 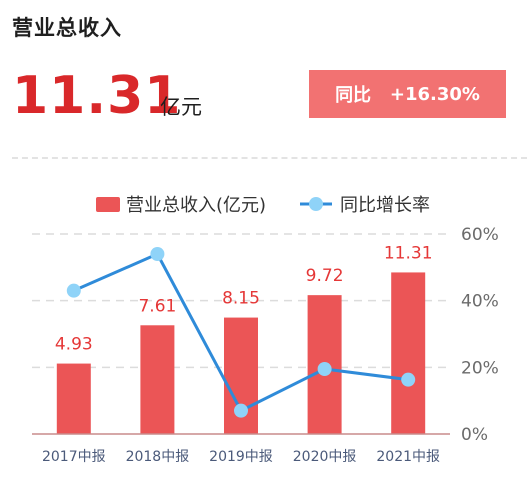 I want to click on x-tick-label: 2021中报, so click(x=408, y=457).